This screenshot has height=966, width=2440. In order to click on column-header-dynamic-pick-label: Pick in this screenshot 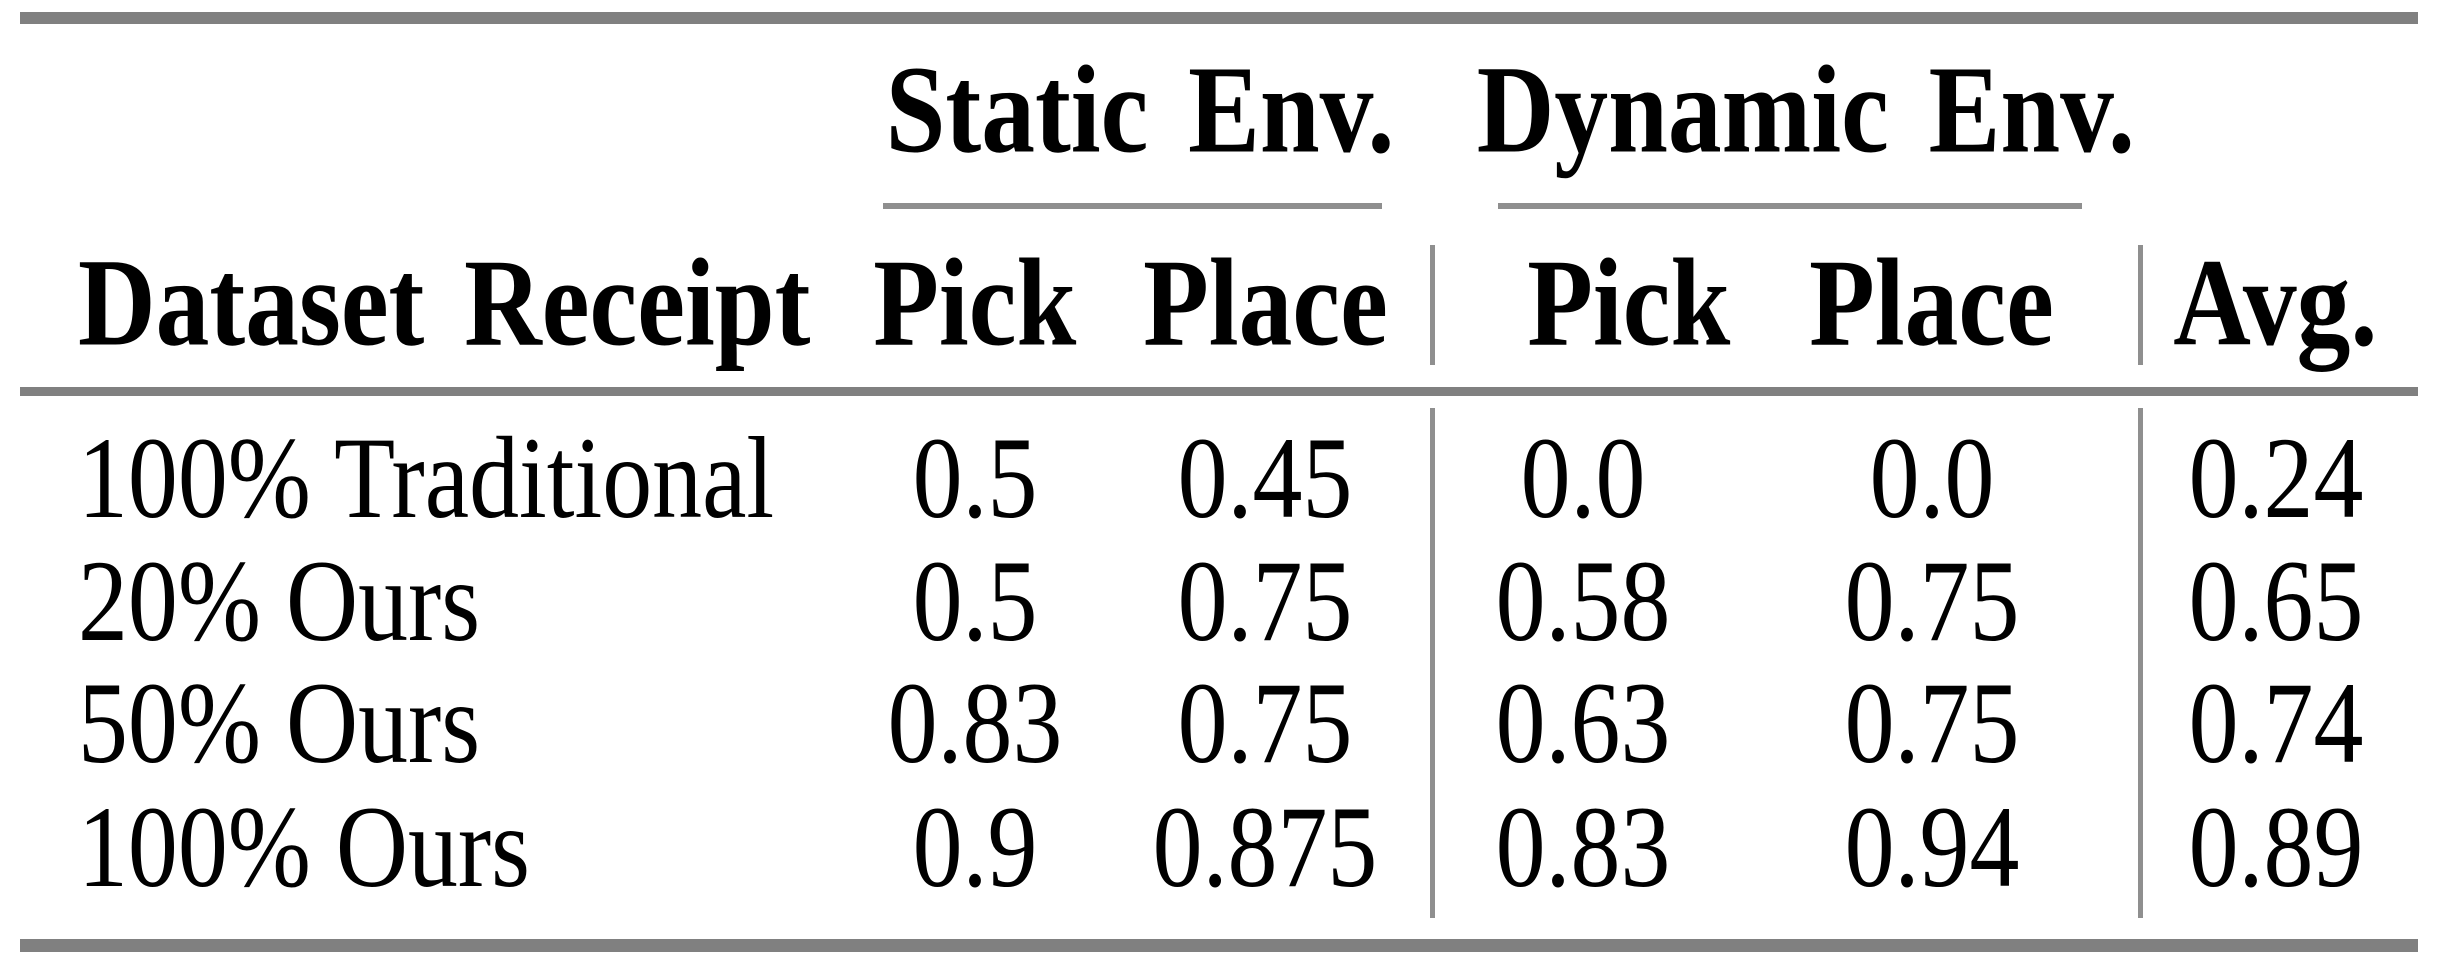, I will do `click(1629, 302)`.